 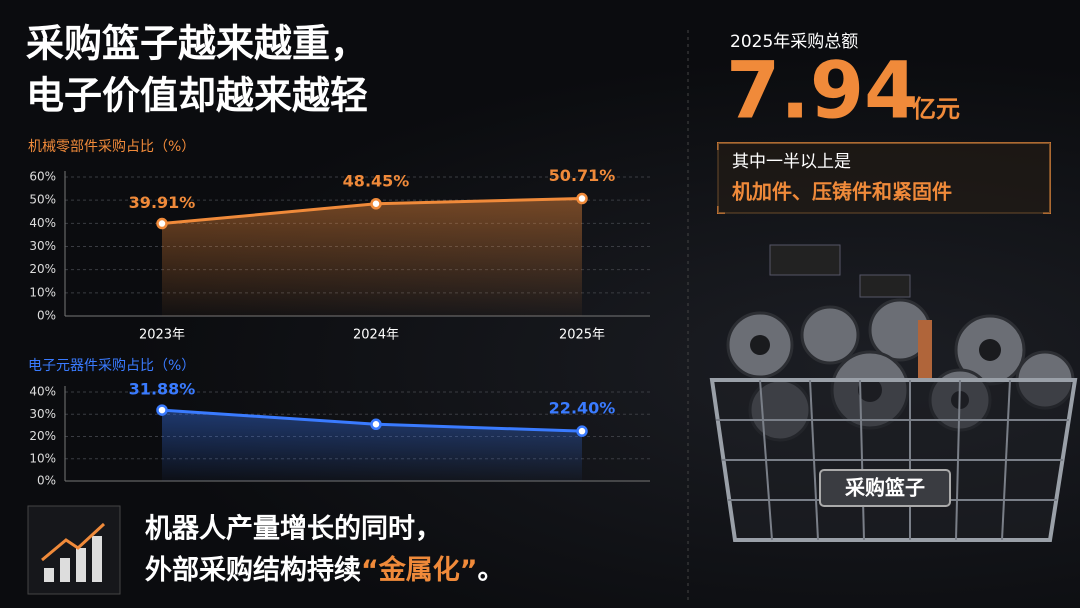 I want to click on value-label: 50.71%, so click(x=582, y=175).